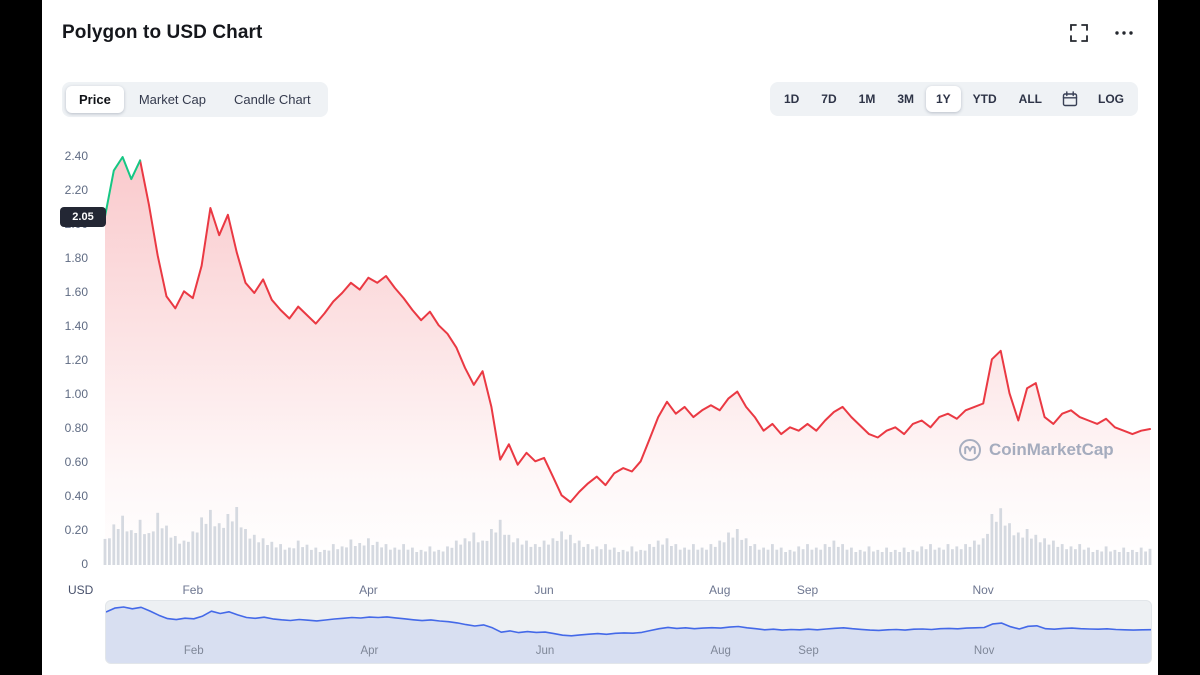  I want to click on chart-header: Polygon to USD Chart, so click(598, 33).